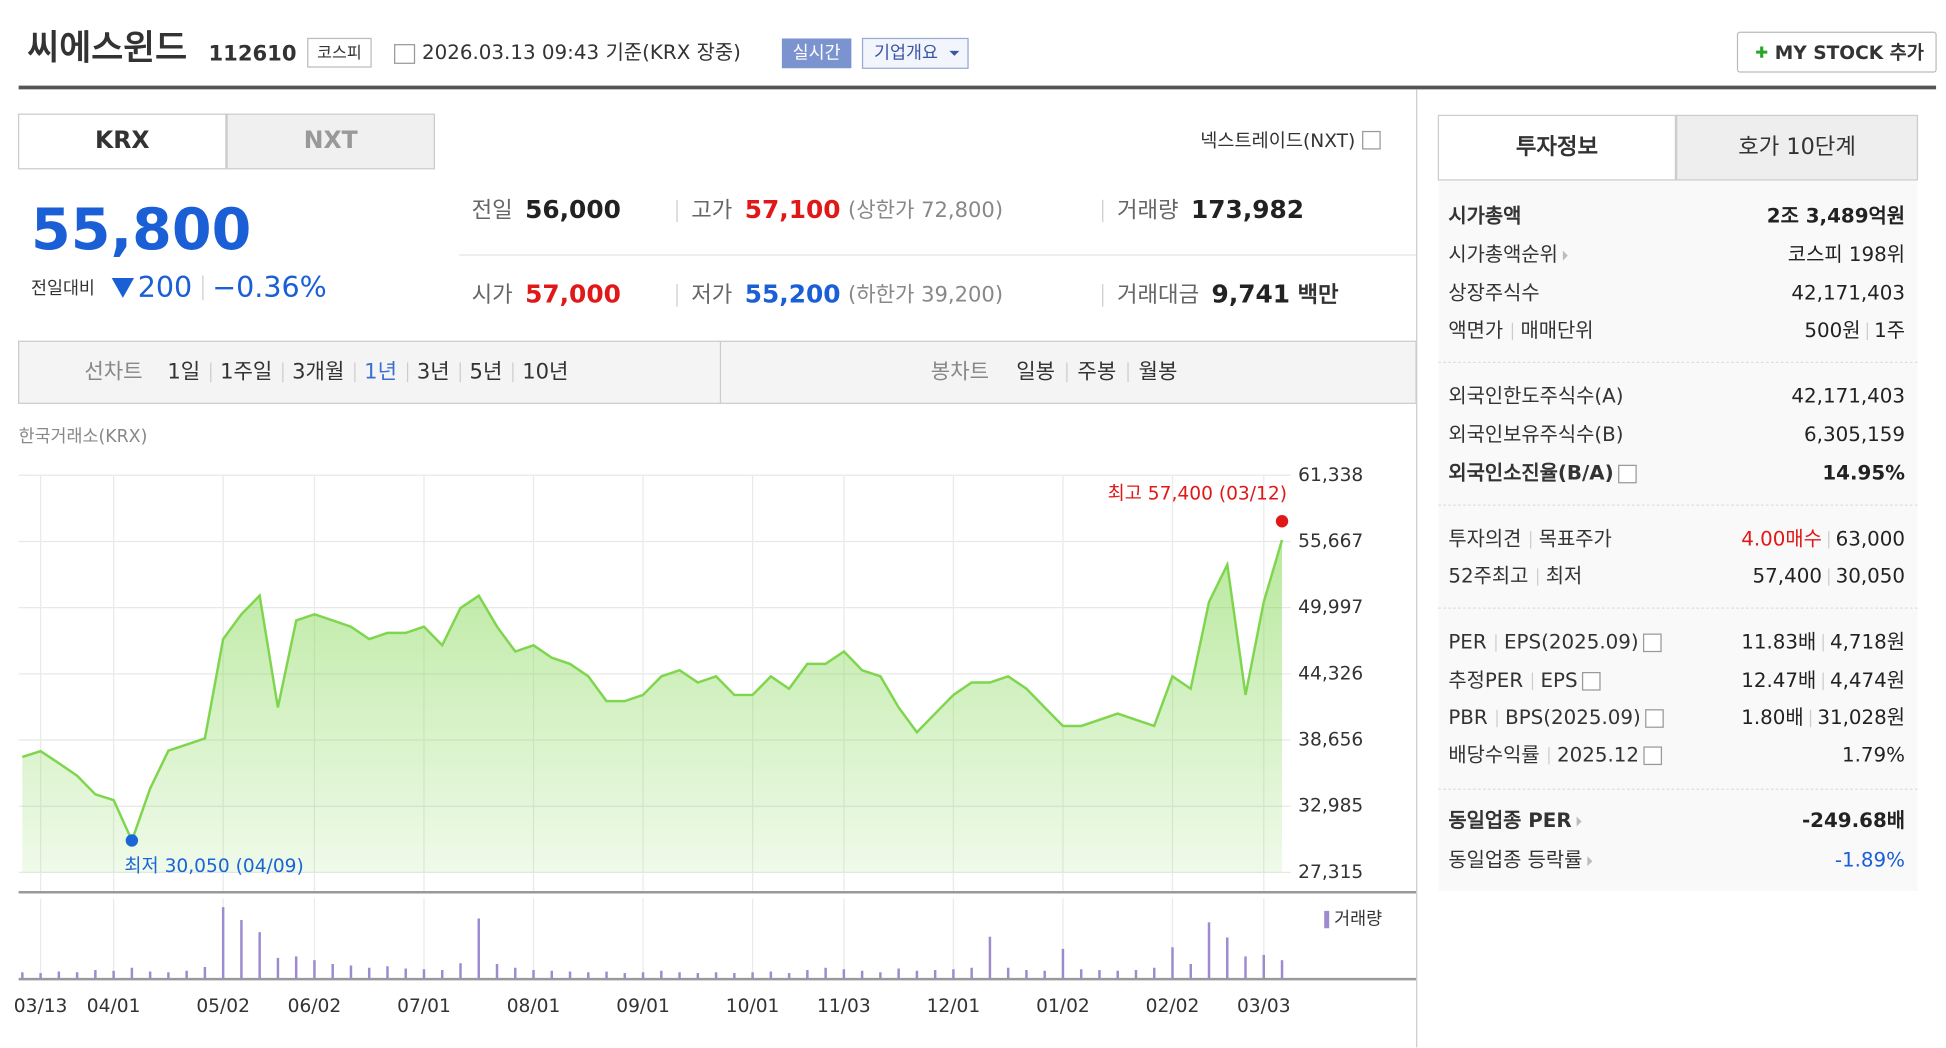 The width and height of the screenshot is (1946, 1048). What do you see at coordinates (534, 1006) in the screenshot?
I see `x-tick-label: 08/01` at bounding box center [534, 1006].